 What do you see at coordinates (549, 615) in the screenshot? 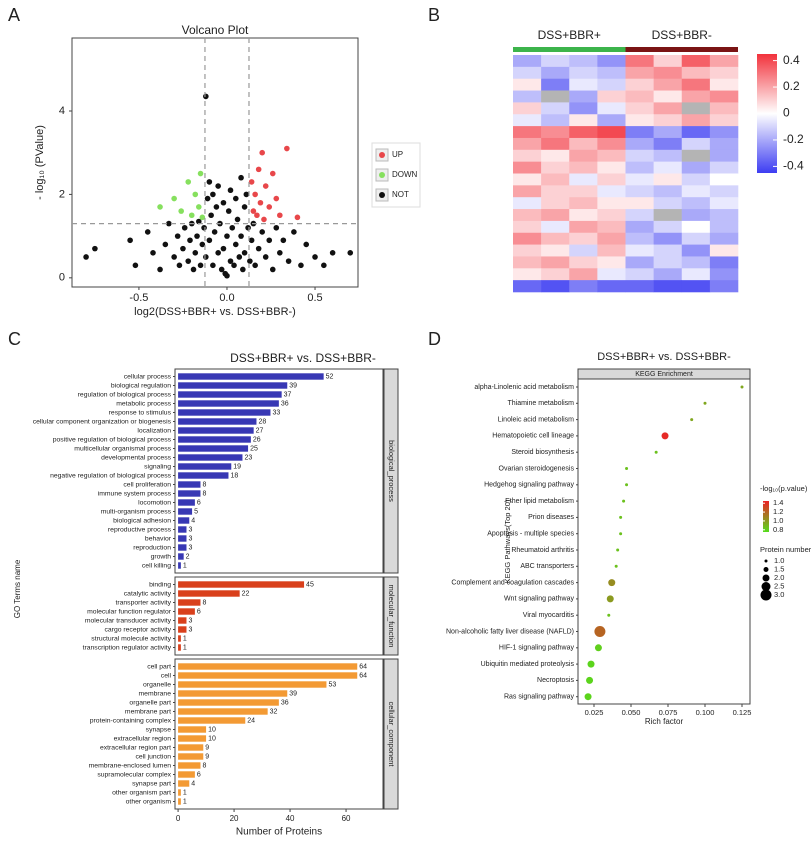
I see `category-label: Viral myocarditis` at bounding box center [549, 615].